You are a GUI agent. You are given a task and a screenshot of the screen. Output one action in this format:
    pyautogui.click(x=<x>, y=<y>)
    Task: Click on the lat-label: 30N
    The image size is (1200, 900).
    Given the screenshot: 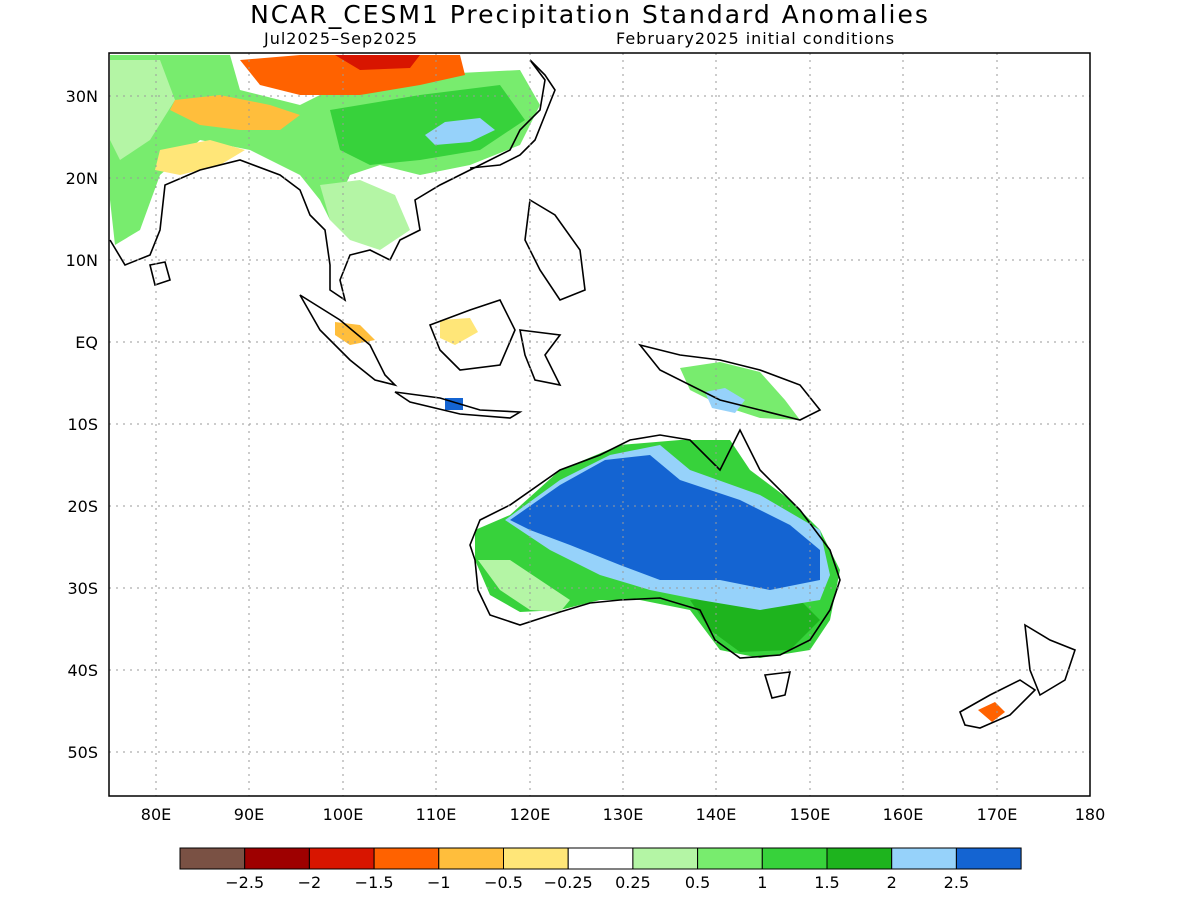 What is the action you would take?
    pyautogui.click(x=82, y=96)
    